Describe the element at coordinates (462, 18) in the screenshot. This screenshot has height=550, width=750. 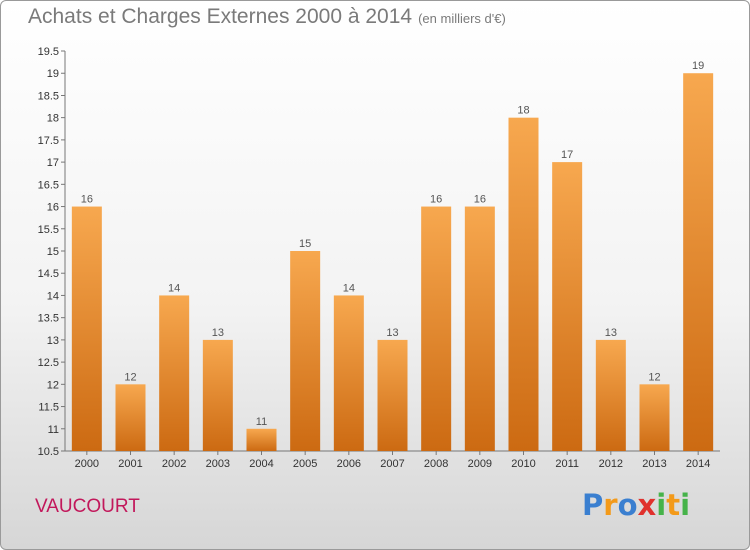
I see `chart-subtitle: (en milliers d'€)` at that location.